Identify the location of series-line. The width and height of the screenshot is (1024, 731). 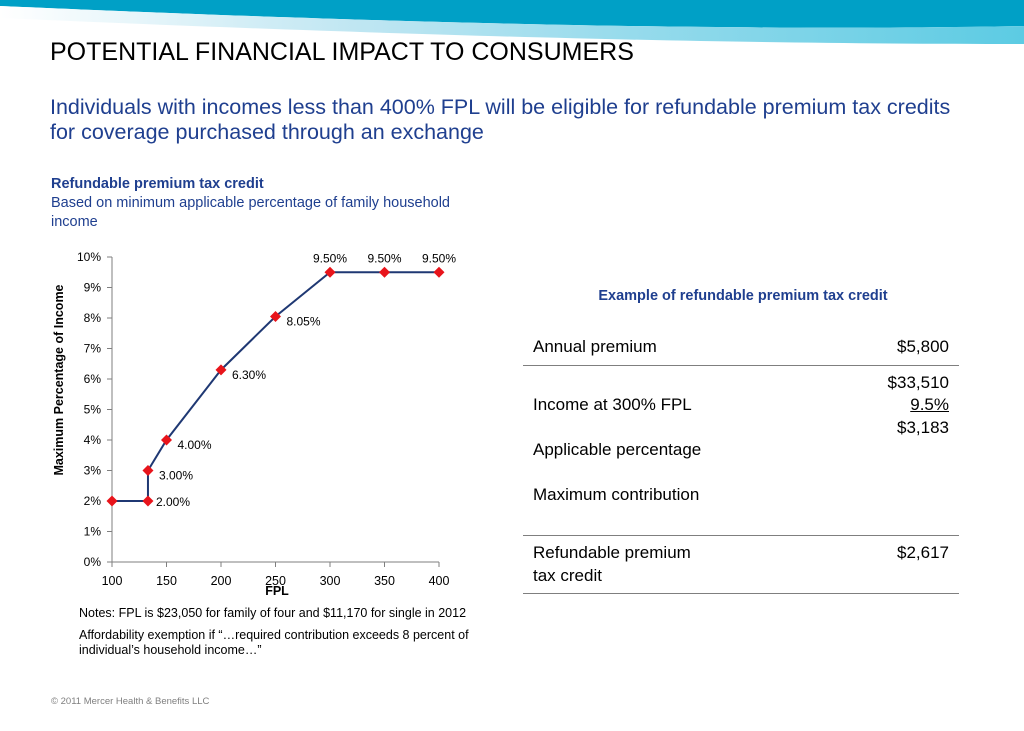
(275, 386).